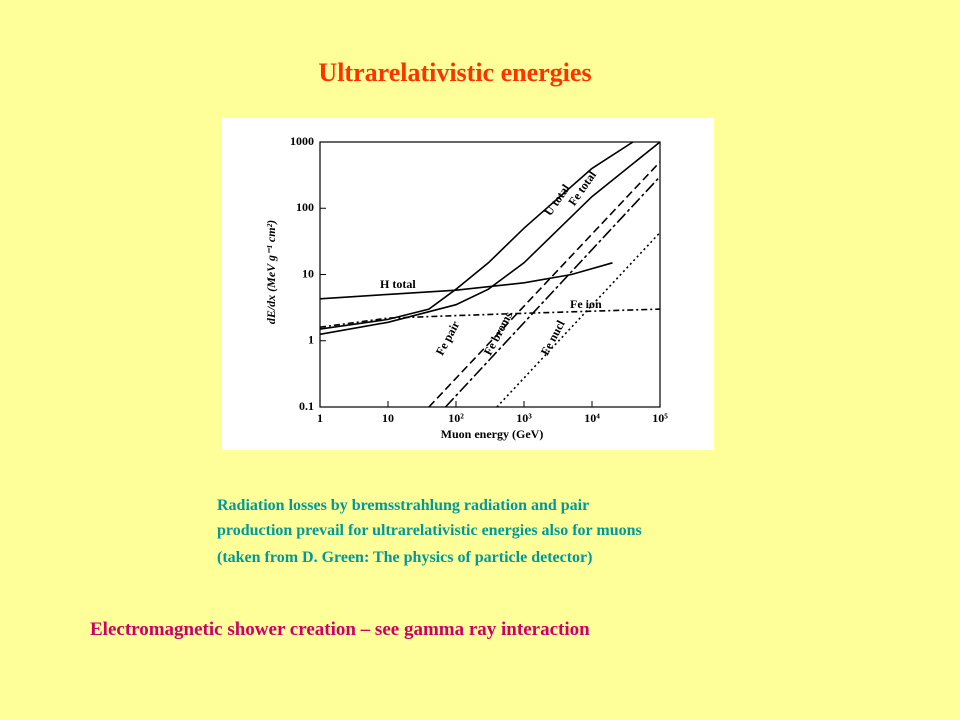 The image size is (960, 720). What do you see at coordinates (306, 406) in the screenshot?
I see `y-tick-label: 0.1` at bounding box center [306, 406].